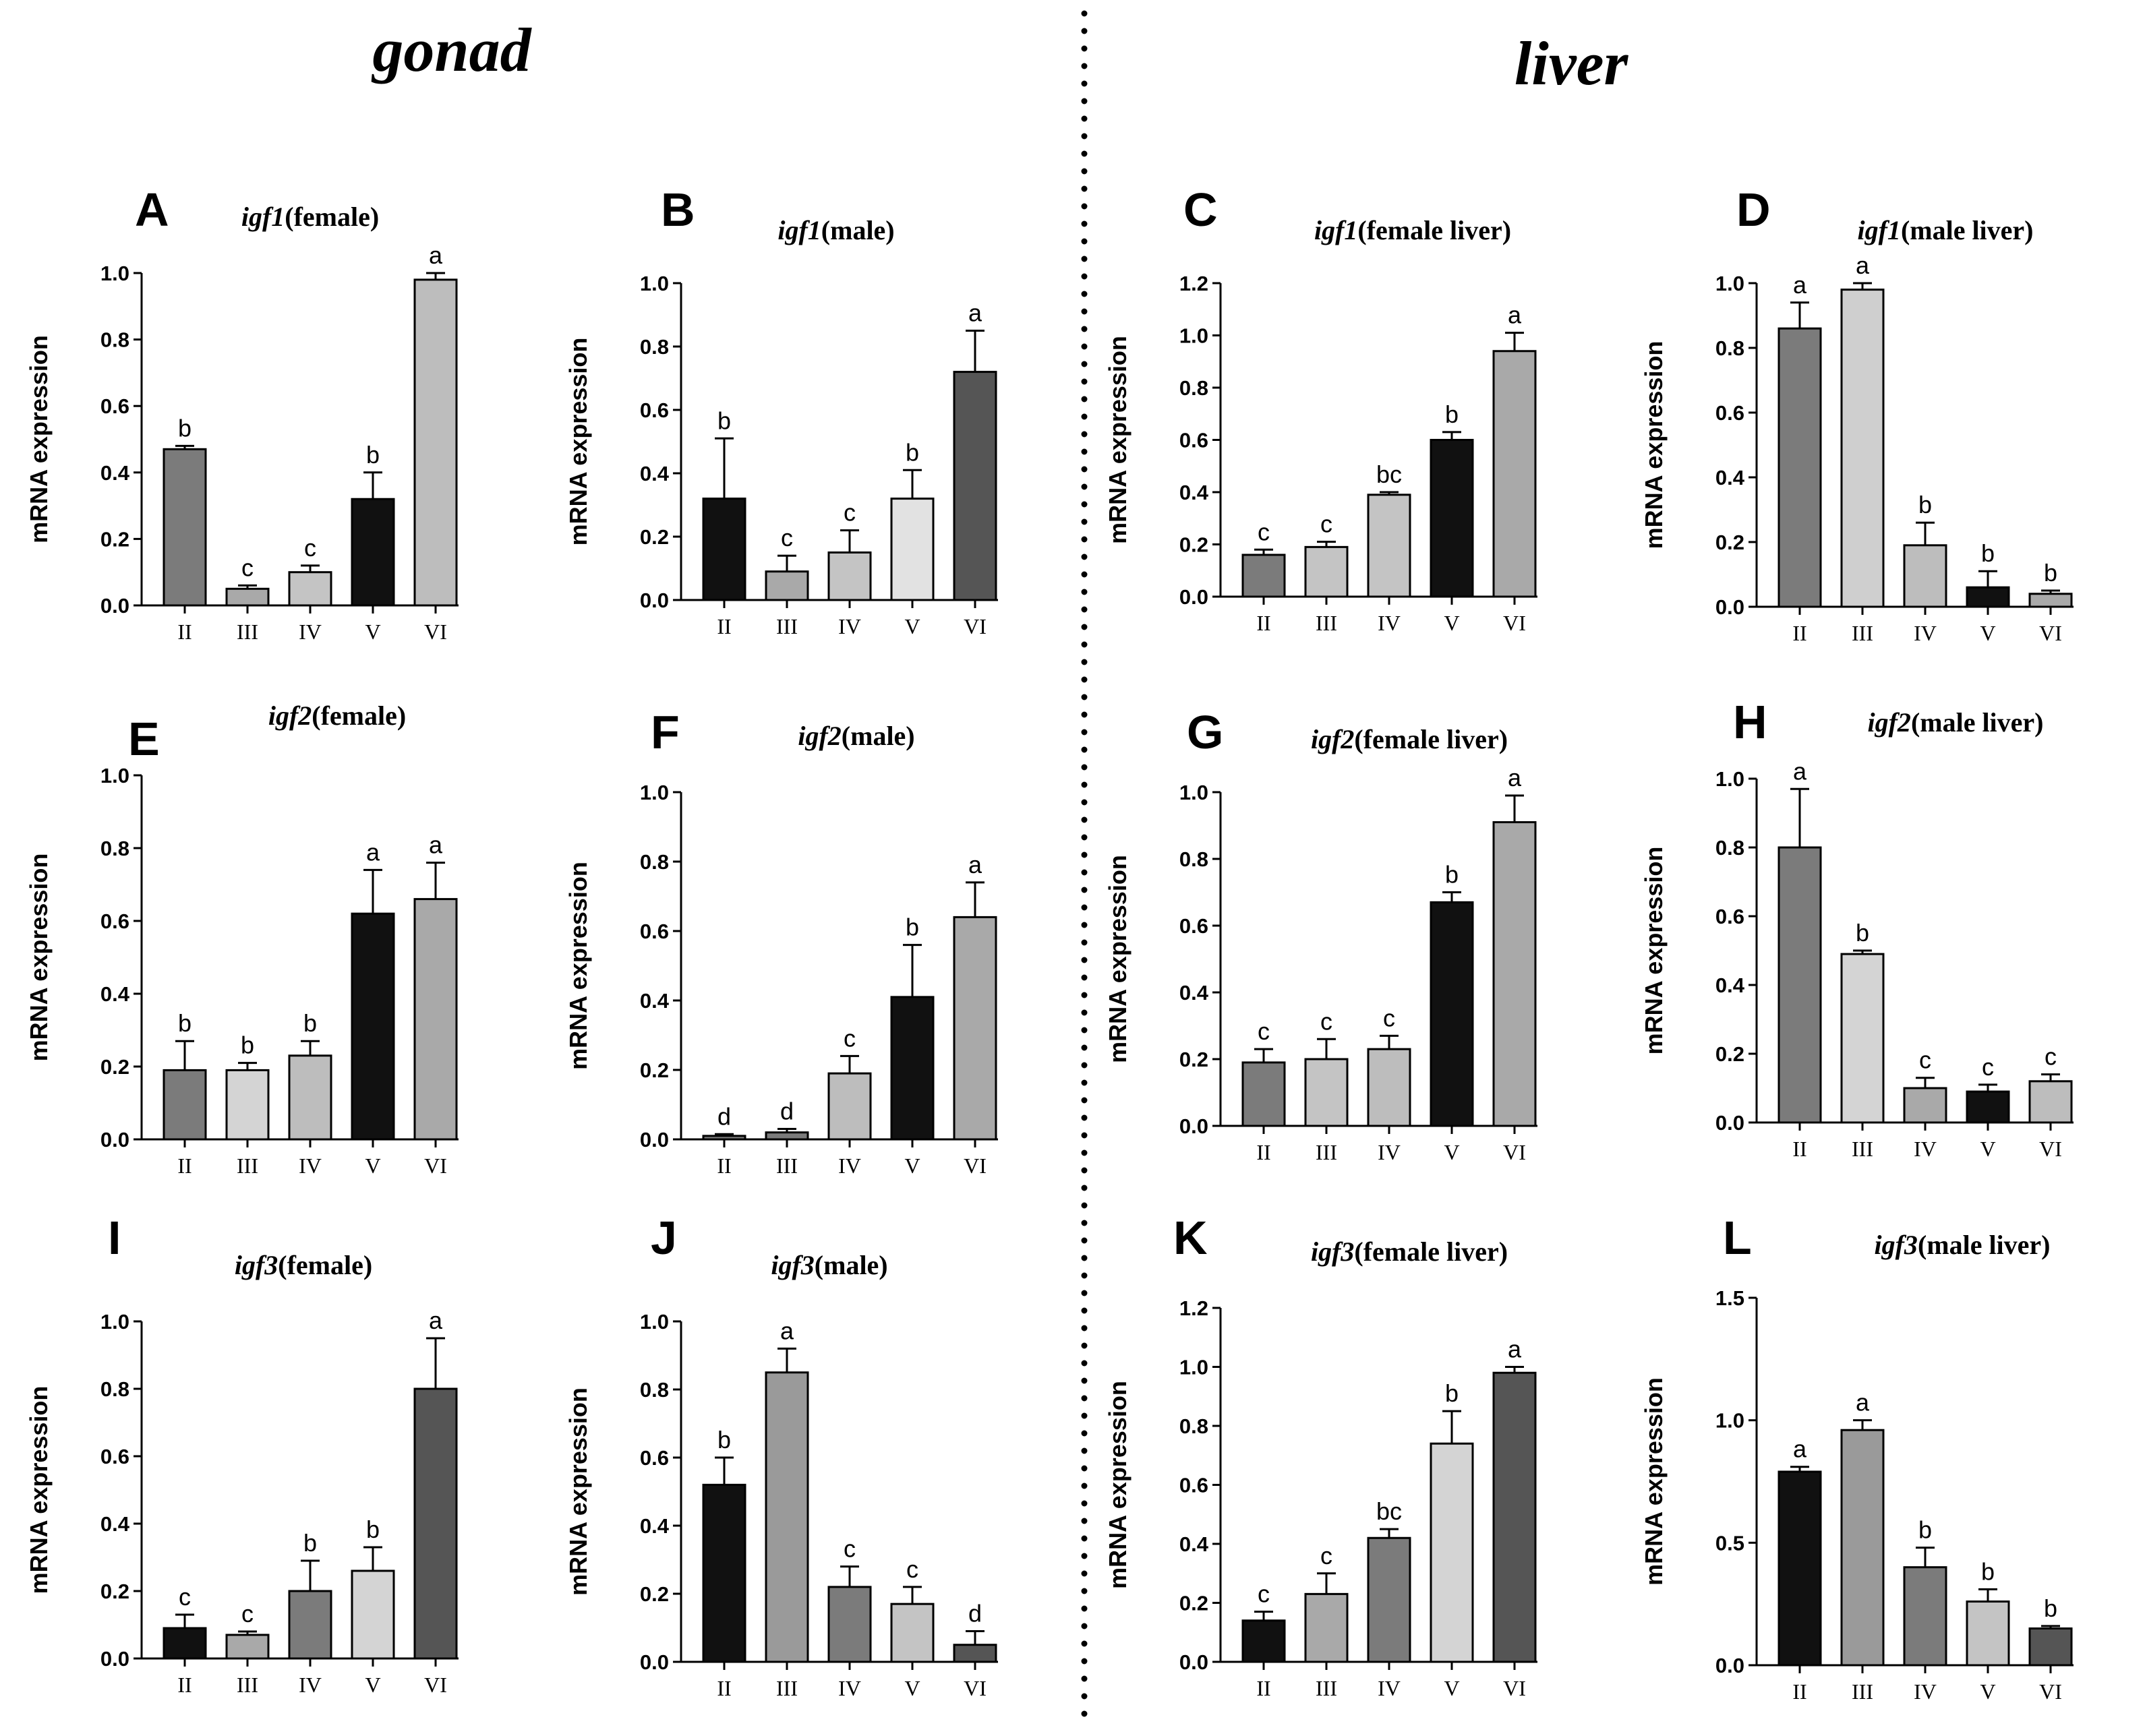 This screenshot has height=1736, width=2145. What do you see at coordinates (1750, 722) in the screenshot?
I see `panel-label-h: H` at bounding box center [1750, 722].